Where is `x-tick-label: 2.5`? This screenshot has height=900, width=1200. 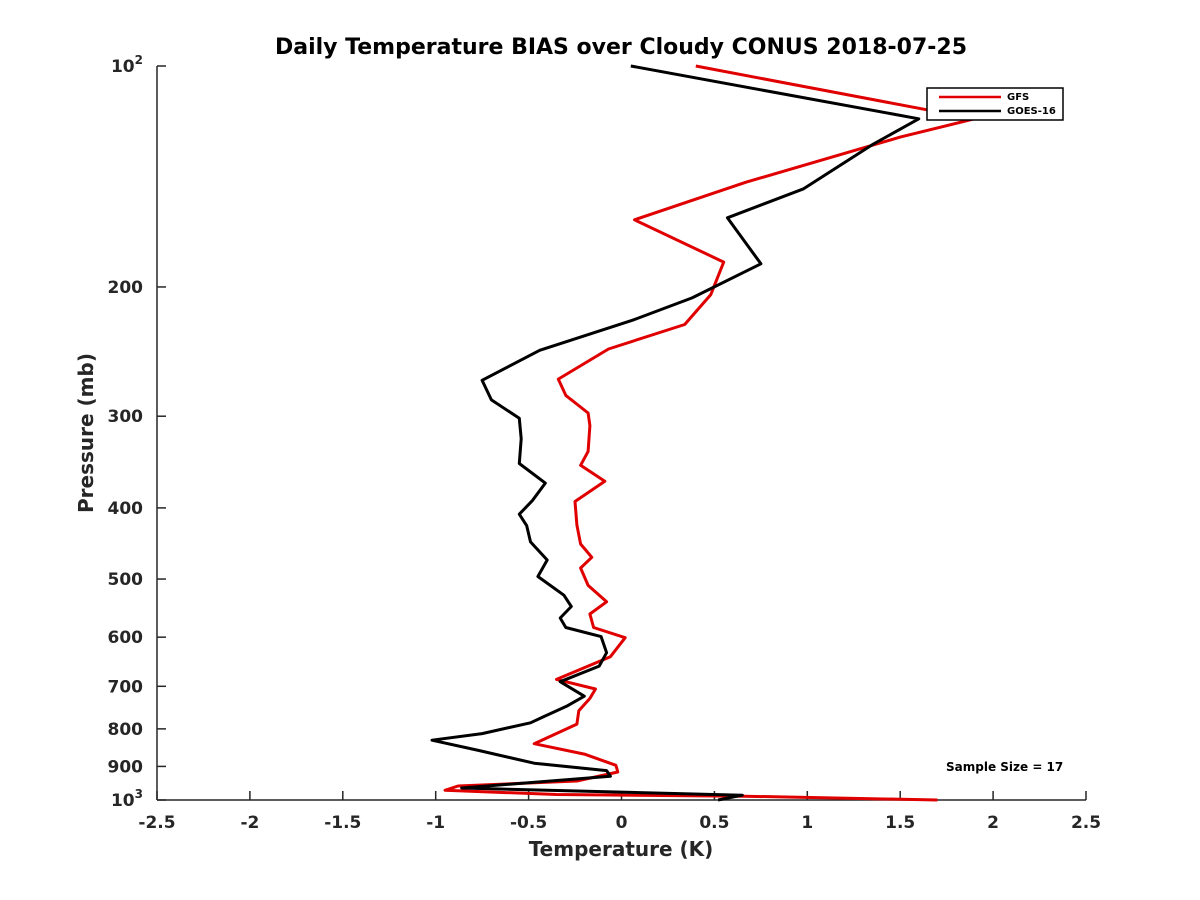 x-tick-label: 2.5 is located at coordinates (1086, 823).